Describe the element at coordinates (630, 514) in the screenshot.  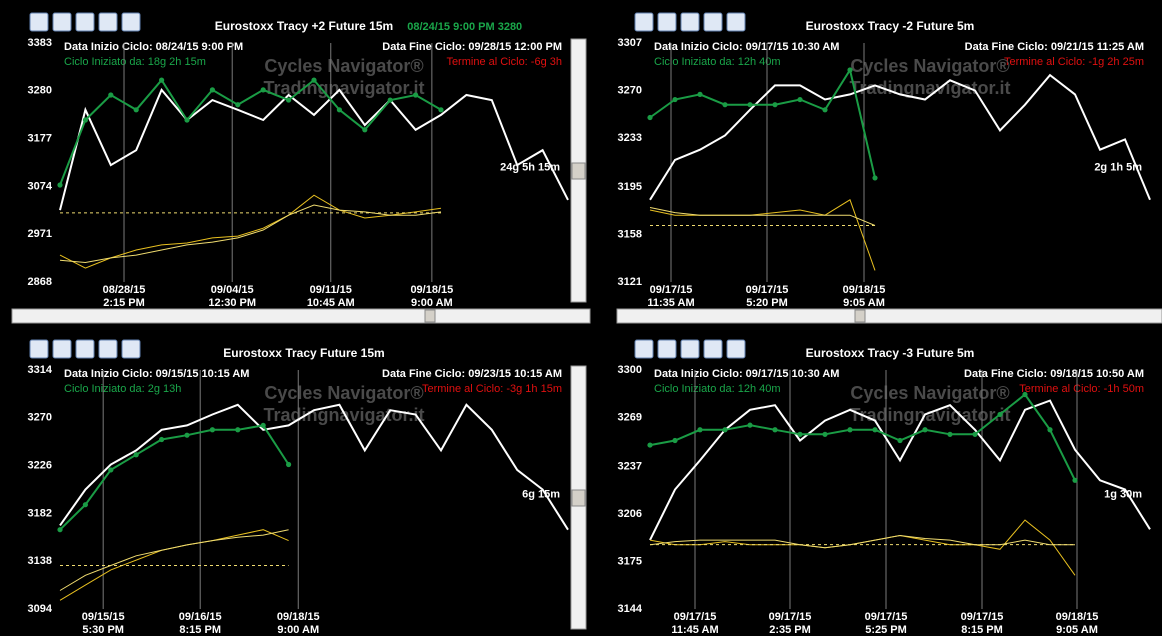
I see `y-tick-label: 3206` at that location.